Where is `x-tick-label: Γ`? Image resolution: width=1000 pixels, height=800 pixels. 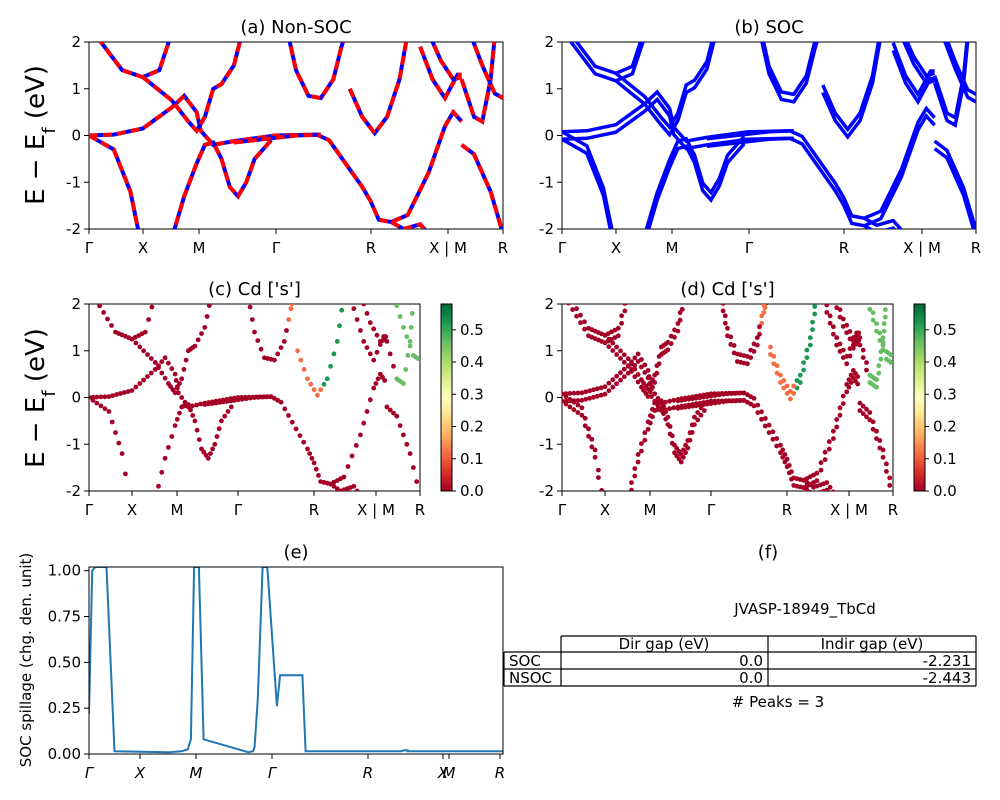
x-tick-label: Γ is located at coordinates (90, 773).